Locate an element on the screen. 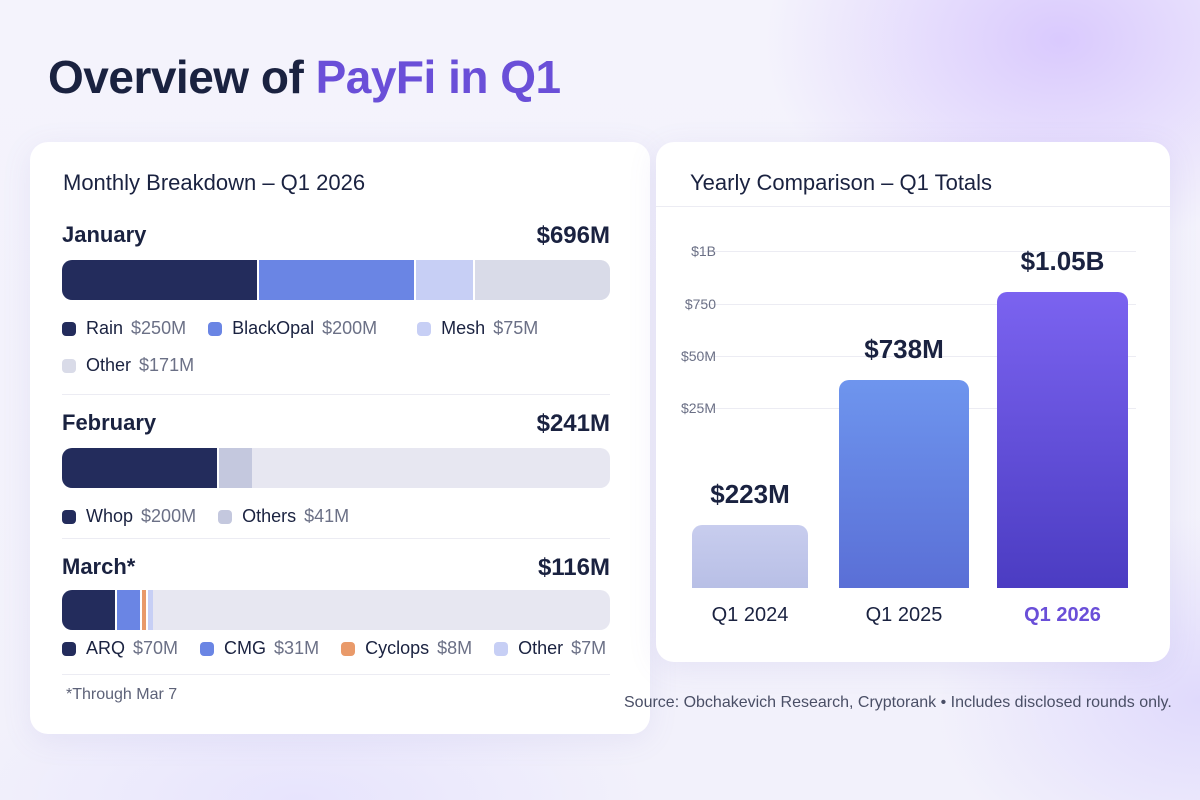 This screenshot has width=1200, height=800. bar-value-label: $738M is located at coordinates (904, 349).